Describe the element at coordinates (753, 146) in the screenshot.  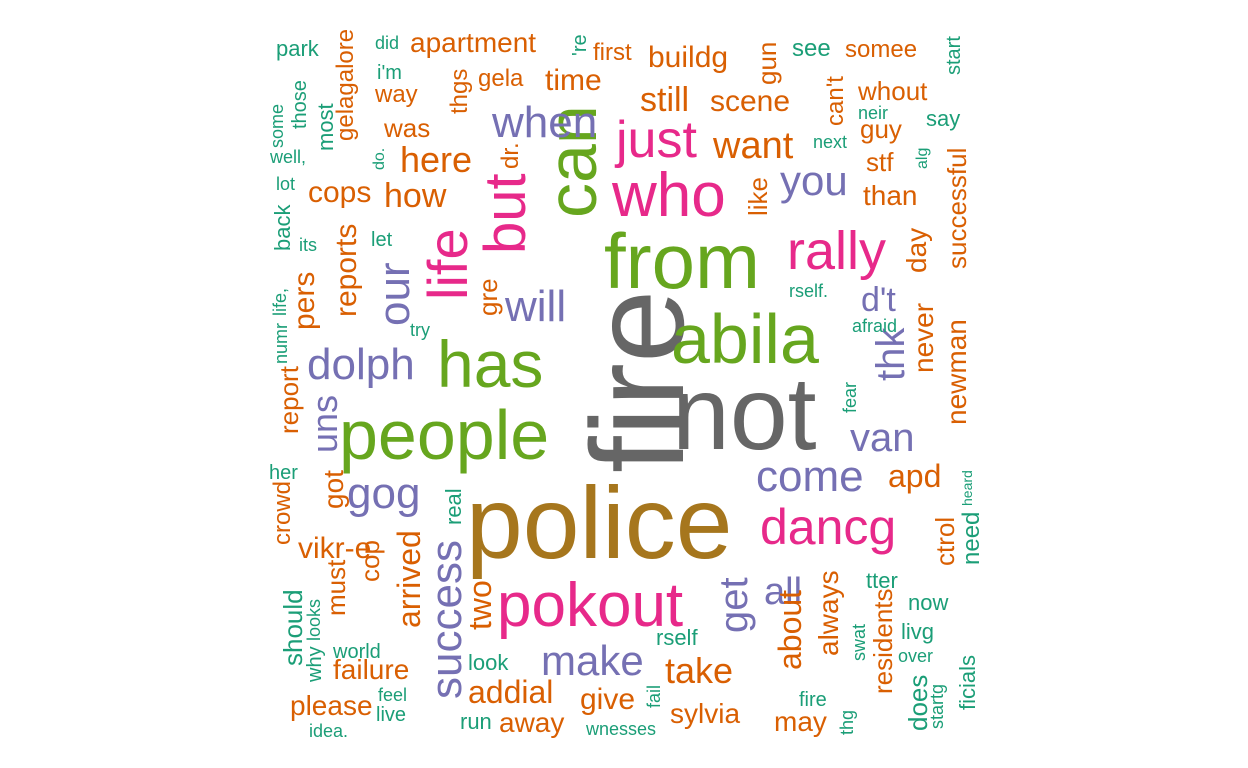
I see `word-46: want` at that location.